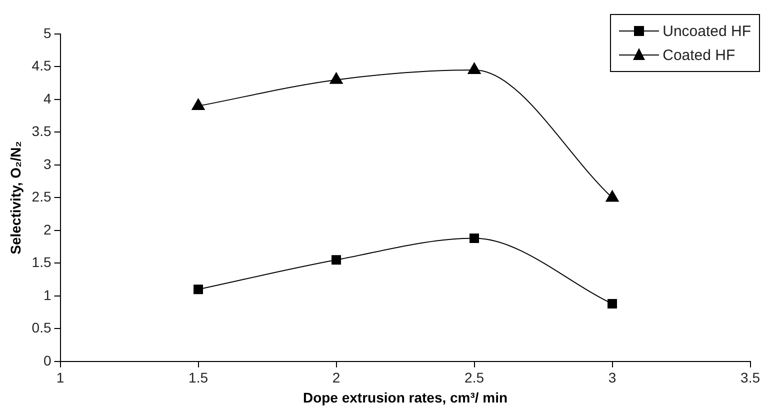  What do you see at coordinates (612, 378) in the screenshot?
I see `x-tick-label: 3` at bounding box center [612, 378].